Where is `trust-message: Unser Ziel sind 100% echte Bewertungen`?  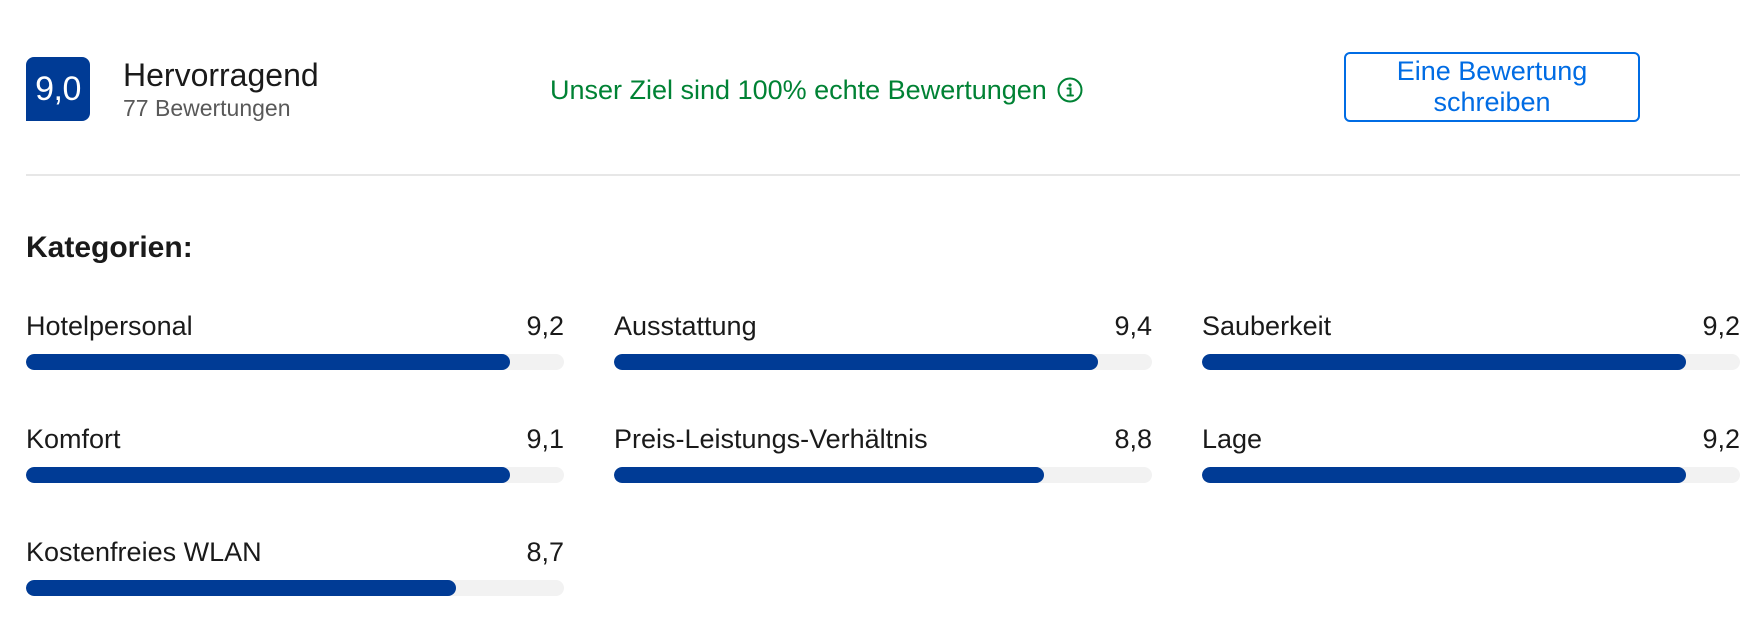
trust-message: Unser Ziel sind 100% echte Bewertungen is located at coordinates (816, 90).